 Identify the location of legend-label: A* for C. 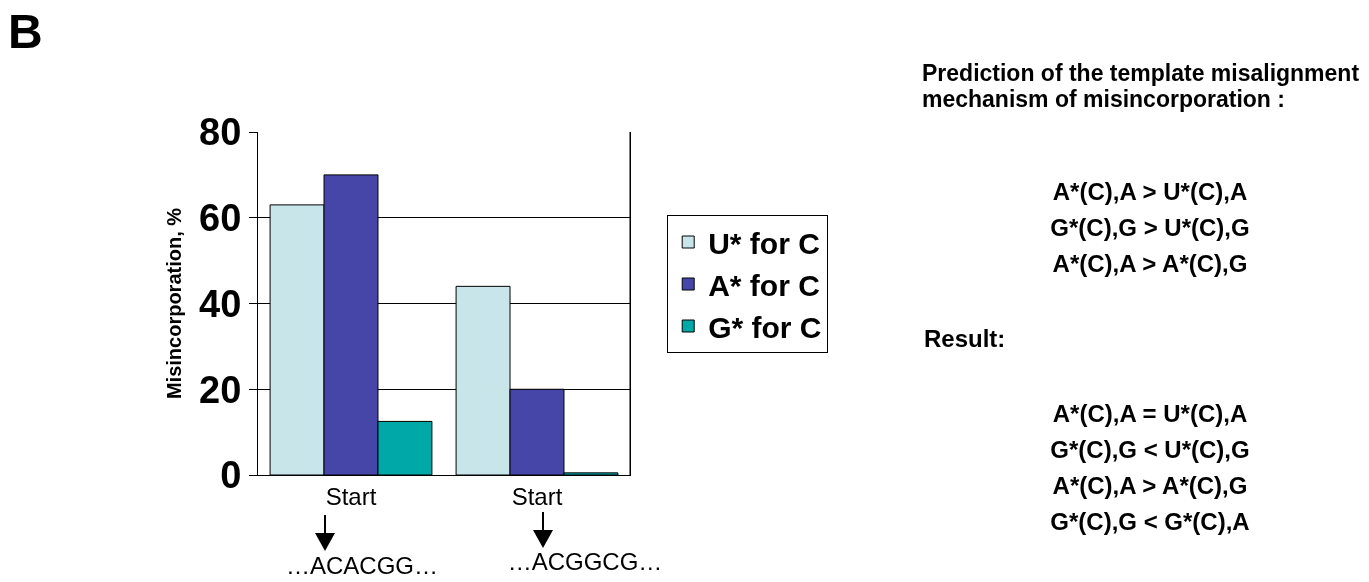
(764, 285).